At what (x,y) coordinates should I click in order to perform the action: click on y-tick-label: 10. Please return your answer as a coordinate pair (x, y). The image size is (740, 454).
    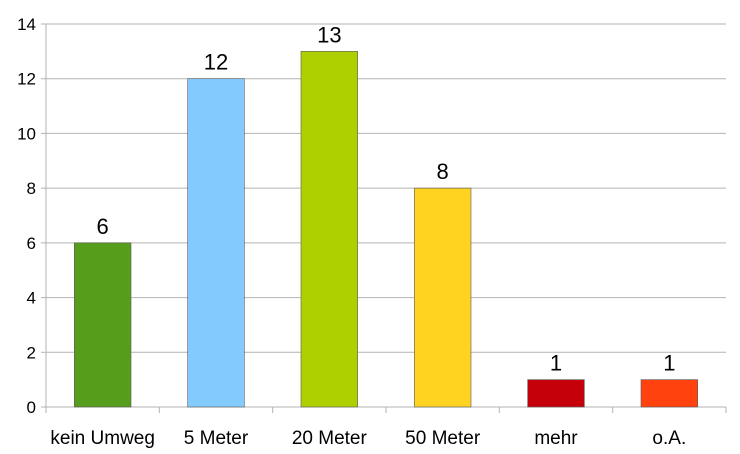
    Looking at the image, I should click on (26, 133).